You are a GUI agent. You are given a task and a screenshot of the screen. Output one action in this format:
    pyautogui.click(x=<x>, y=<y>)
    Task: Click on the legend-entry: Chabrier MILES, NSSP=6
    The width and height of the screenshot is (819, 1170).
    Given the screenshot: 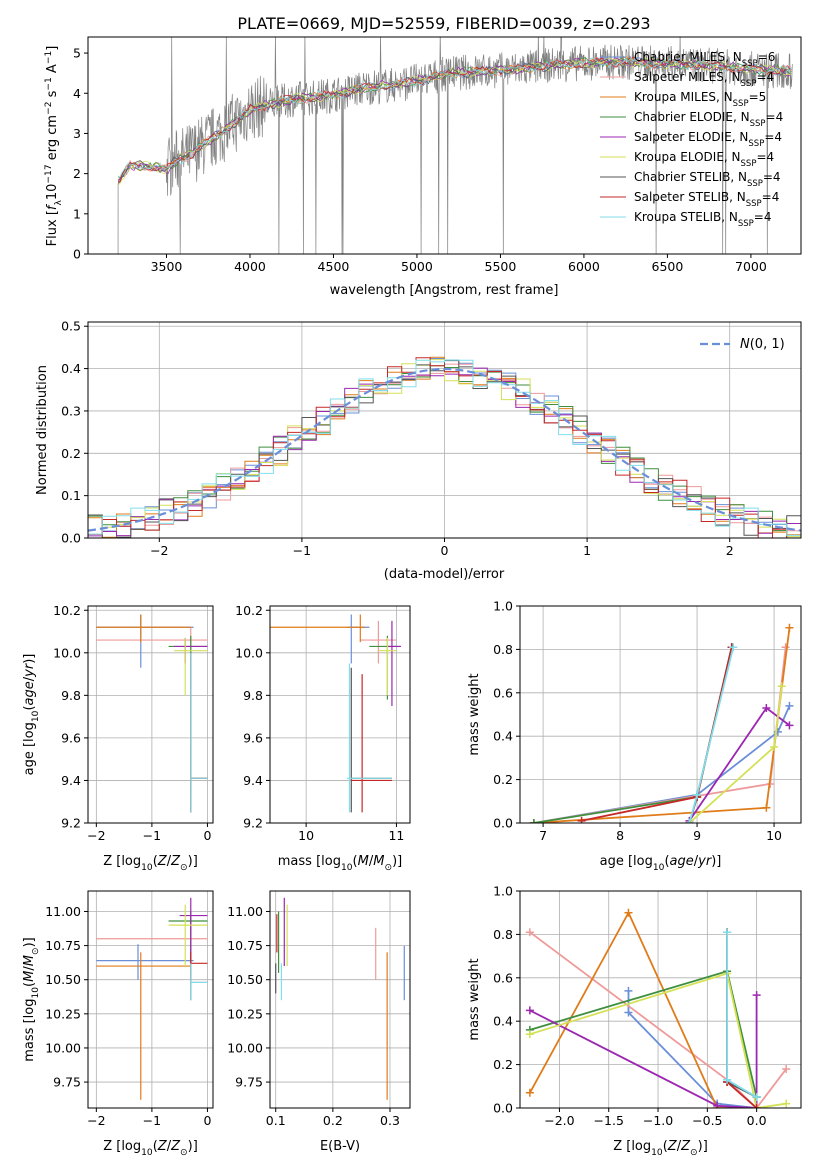 What is the action you would take?
    pyautogui.click(x=704, y=59)
    